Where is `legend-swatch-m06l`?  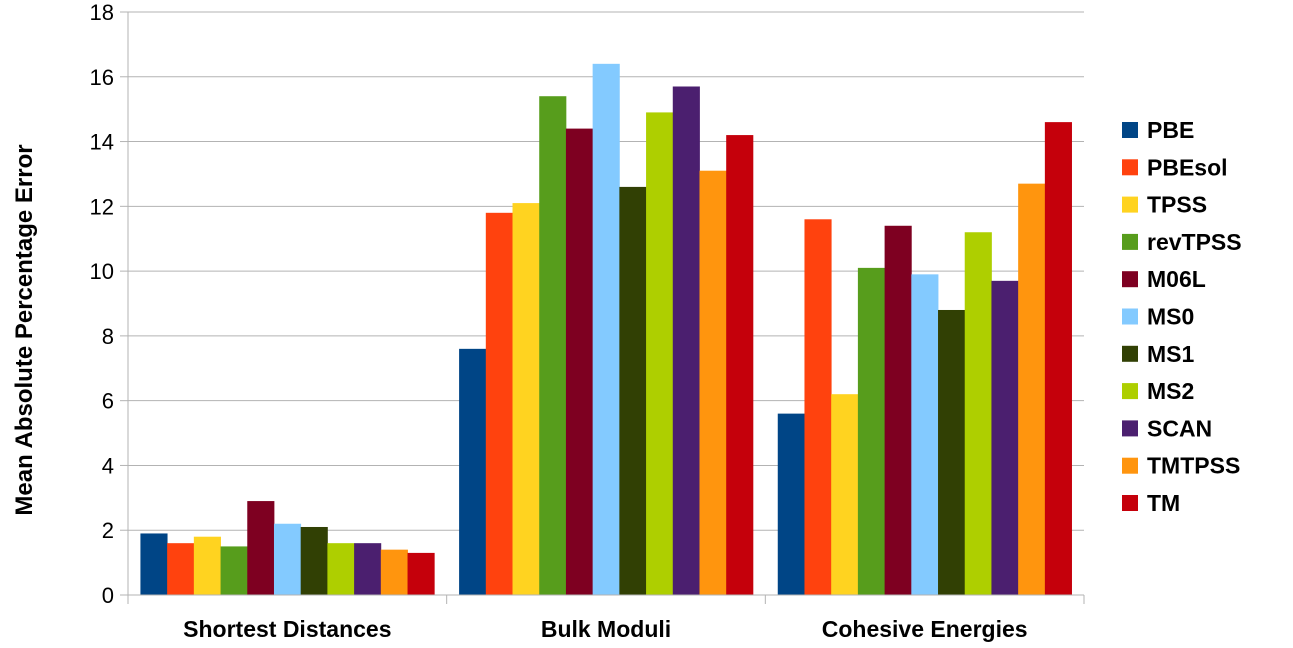
legend-swatch-m06l is located at coordinates (1130, 279).